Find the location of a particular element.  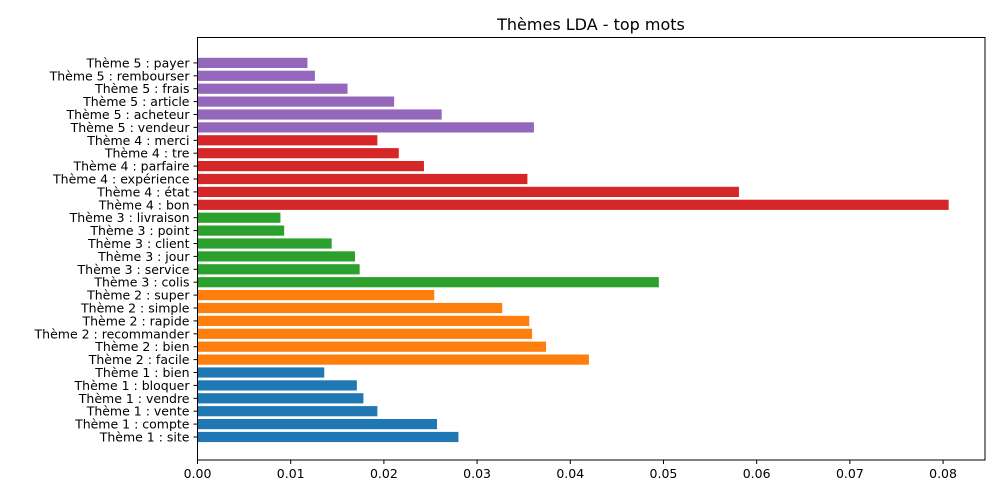

y-tick-label: Thème 1 : vendre is located at coordinates (134, 398).